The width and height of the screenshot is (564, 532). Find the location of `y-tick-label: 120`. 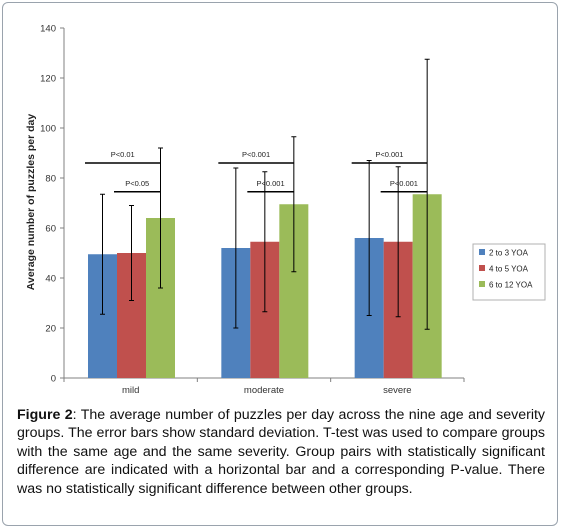

y-tick-label: 120 is located at coordinates (48, 79).